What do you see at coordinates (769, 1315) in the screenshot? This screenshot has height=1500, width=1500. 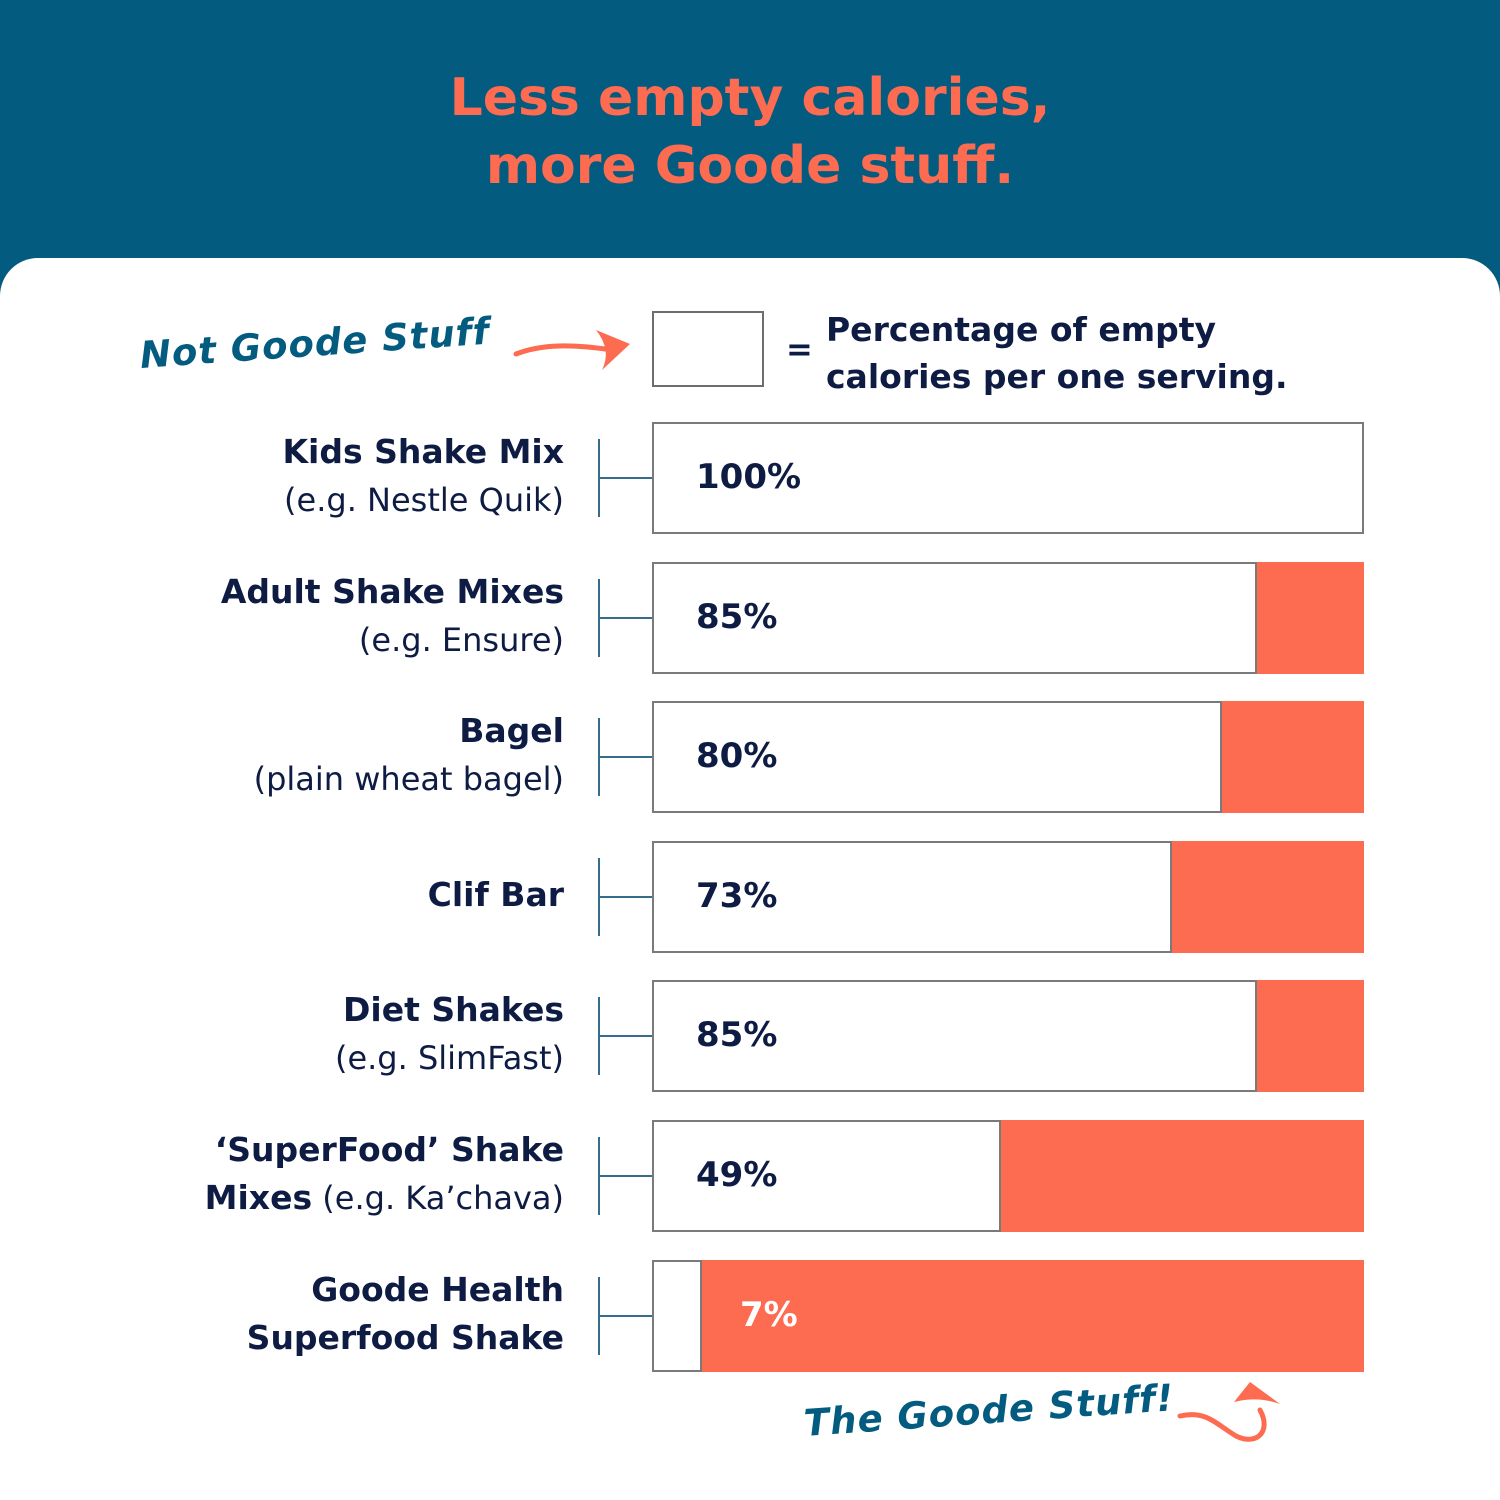 I see `bar-value-label: 7%` at bounding box center [769, 1315].